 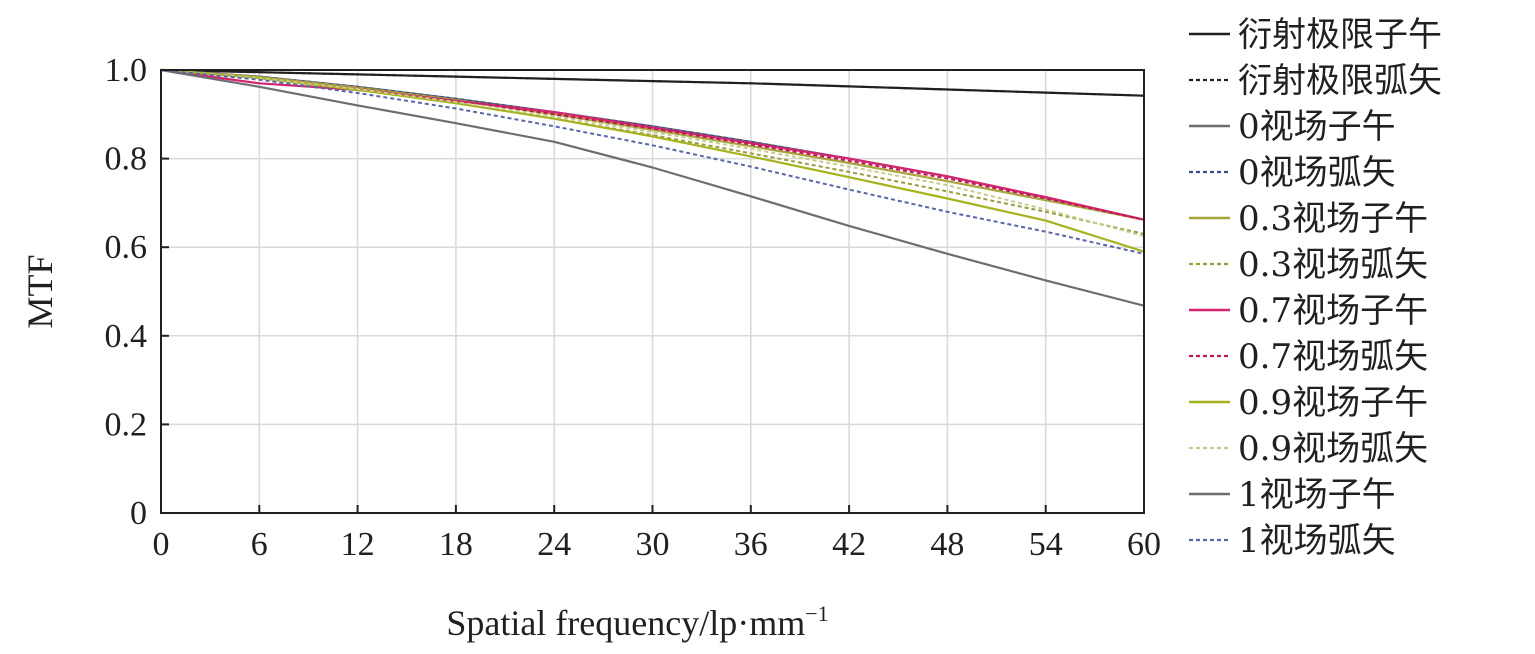 I want to click on x-tick-label: 60, so click(x=1144, y=544).